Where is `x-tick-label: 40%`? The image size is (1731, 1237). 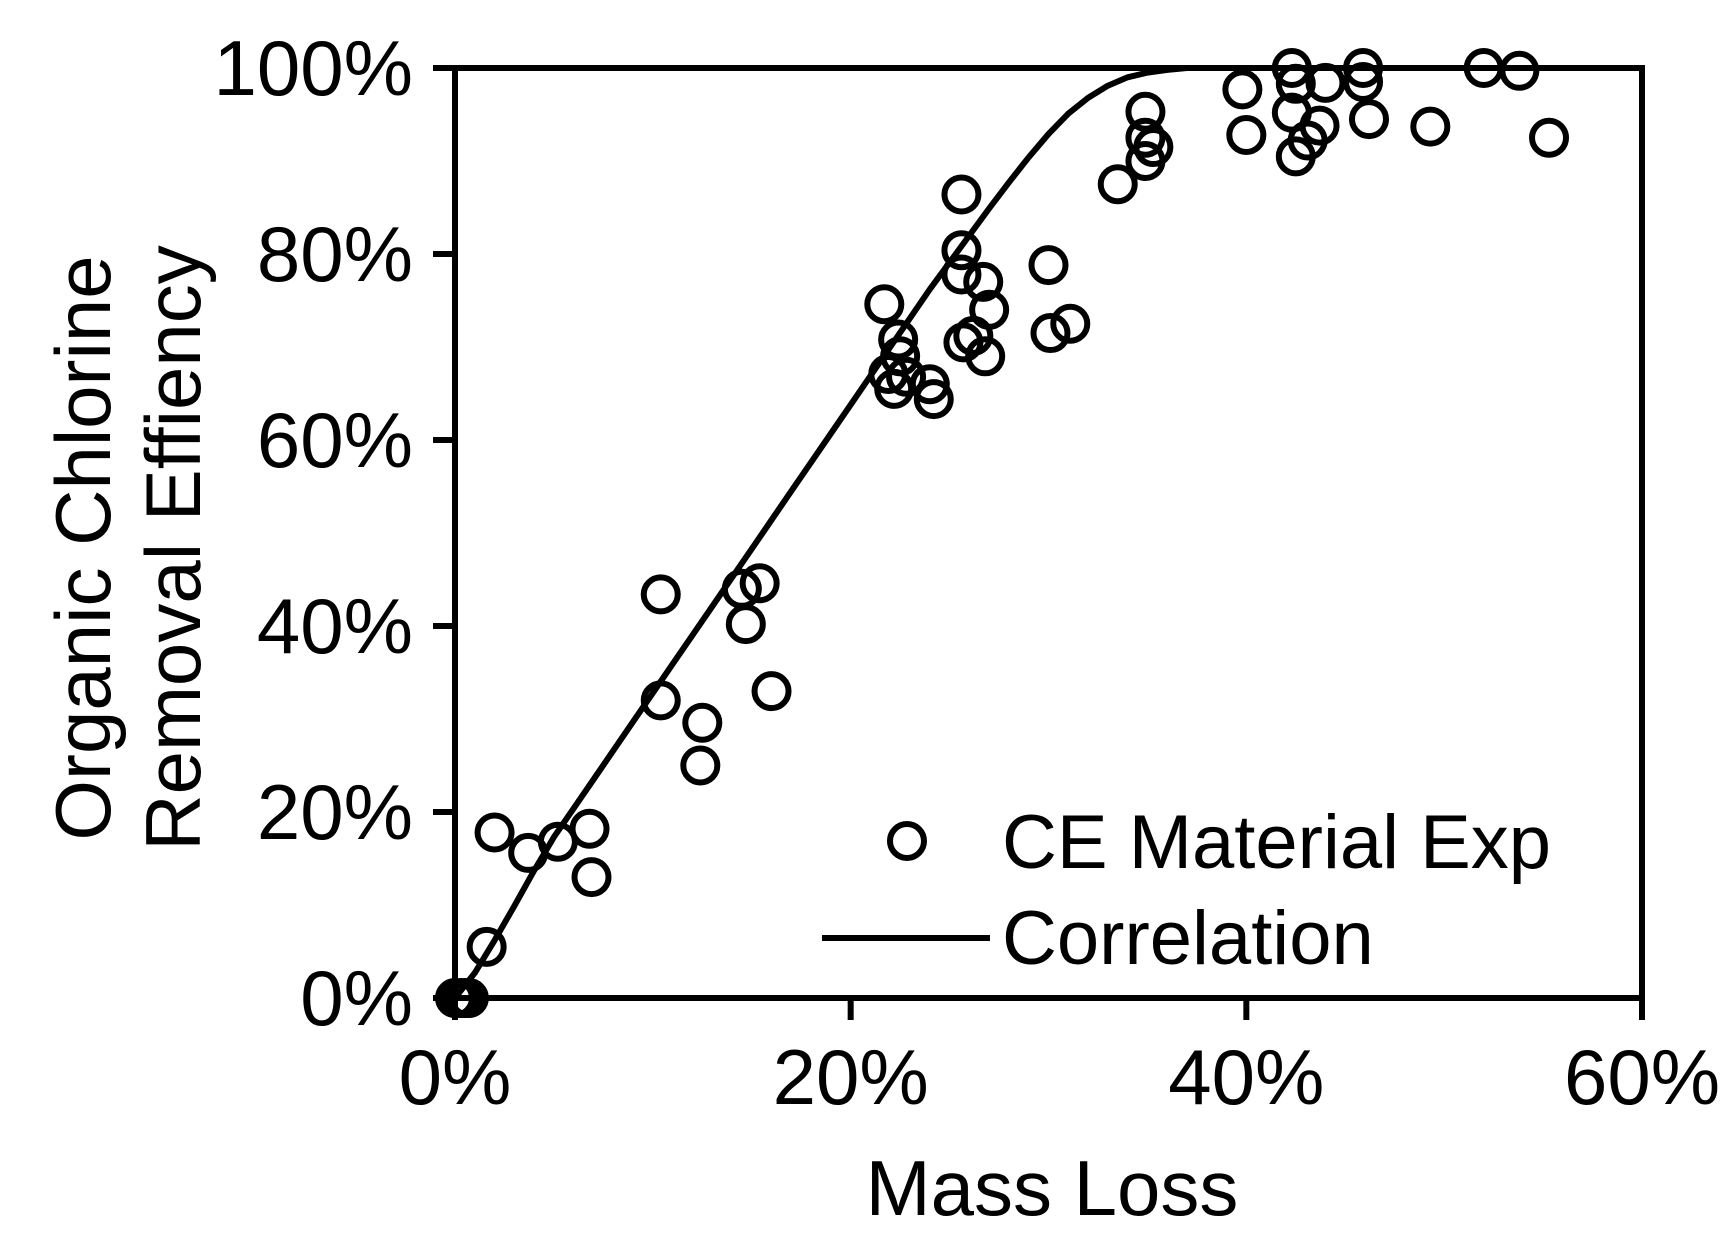 x-tick-label: 40% is located at coordinates (1246, 1077).